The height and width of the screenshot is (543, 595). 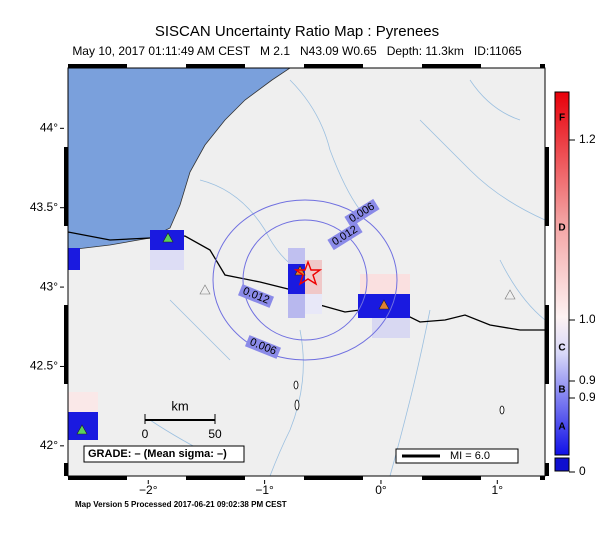 I want to click on scale-bar: km 0 50, so click(x=182, y=419).